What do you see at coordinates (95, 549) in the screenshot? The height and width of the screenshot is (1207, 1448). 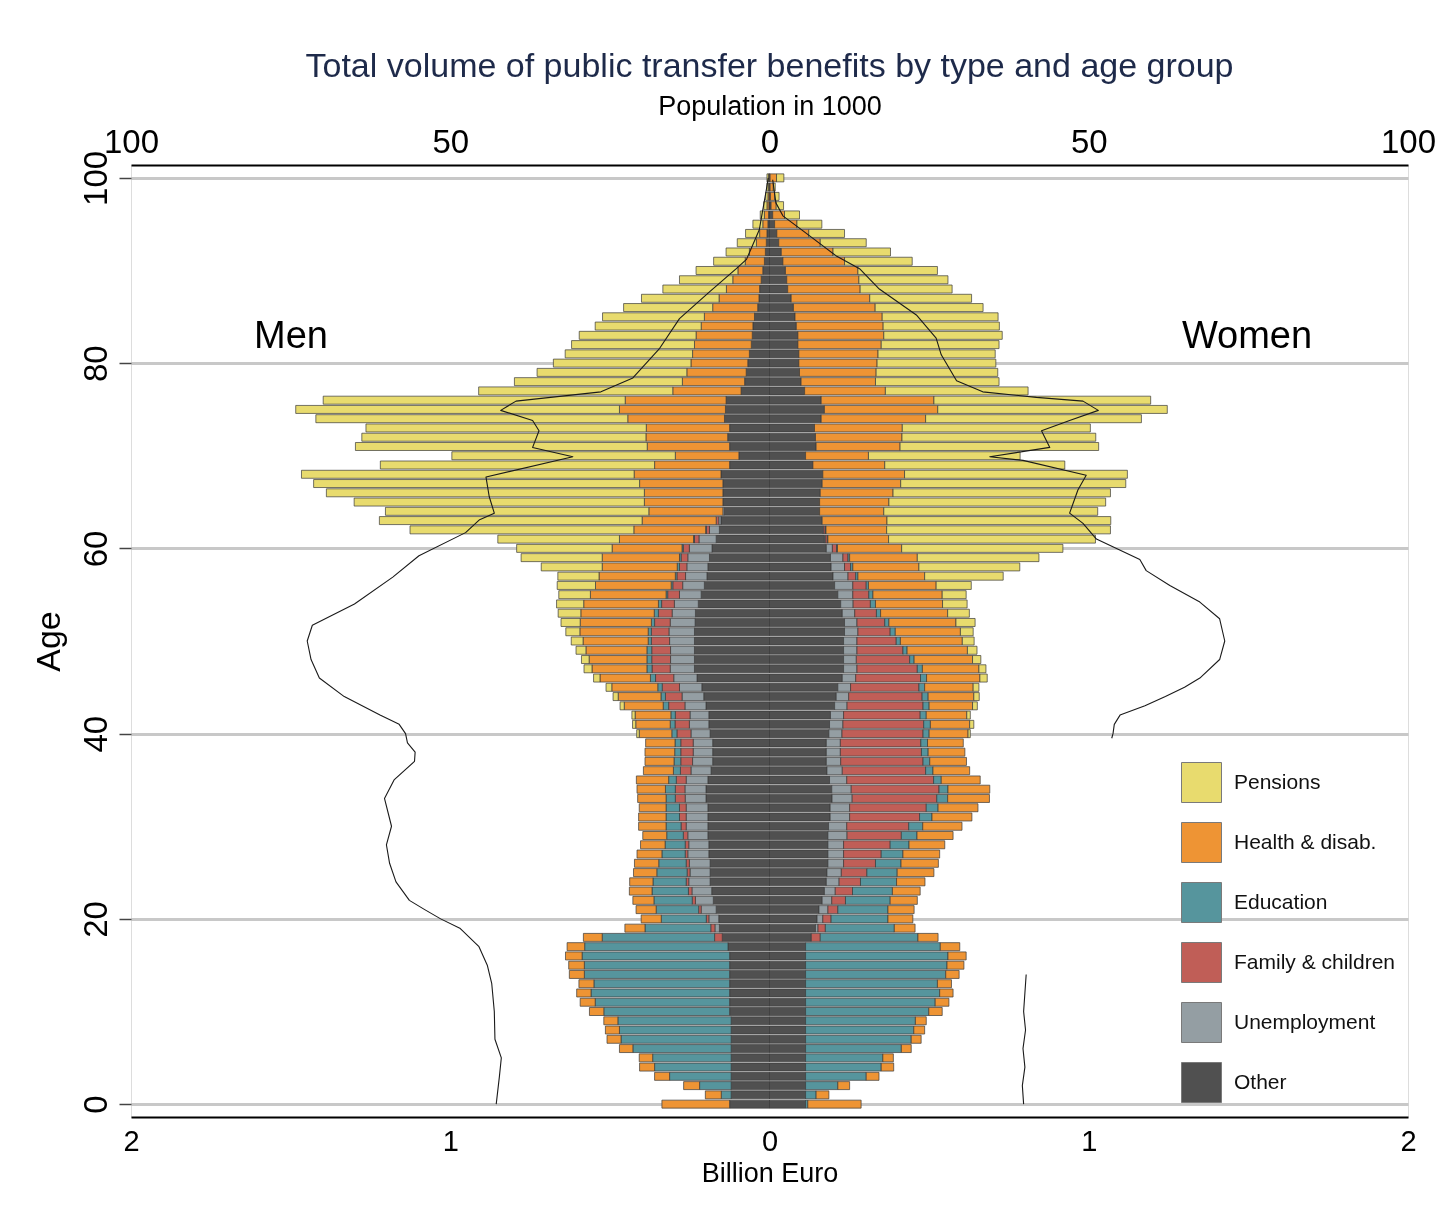 I see `y-tick-label: 60` at bounding box center [95, 549].